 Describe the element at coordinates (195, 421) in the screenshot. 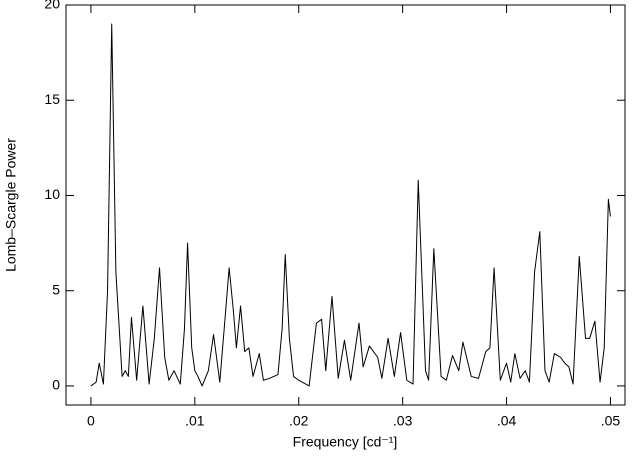

I see `x-tick-label: .01` at that location.